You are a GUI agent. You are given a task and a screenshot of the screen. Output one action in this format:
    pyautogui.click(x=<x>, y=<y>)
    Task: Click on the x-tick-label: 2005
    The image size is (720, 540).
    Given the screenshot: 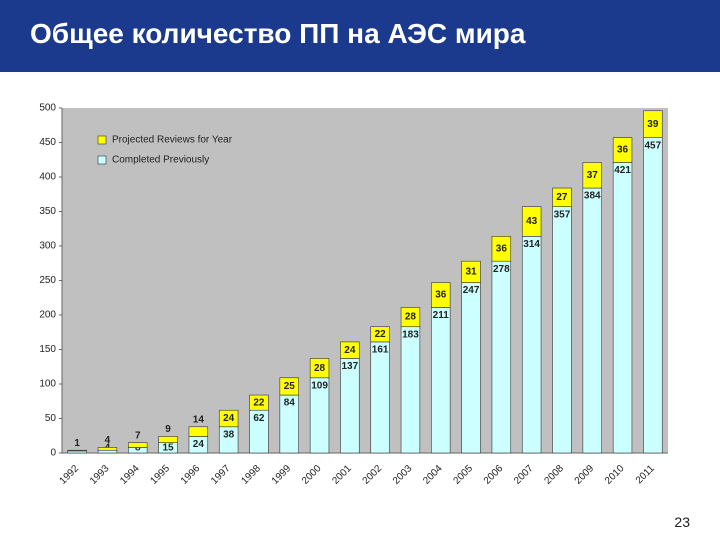 What is the action you would take?
    pyautogui.click(x=464, y=475)
    